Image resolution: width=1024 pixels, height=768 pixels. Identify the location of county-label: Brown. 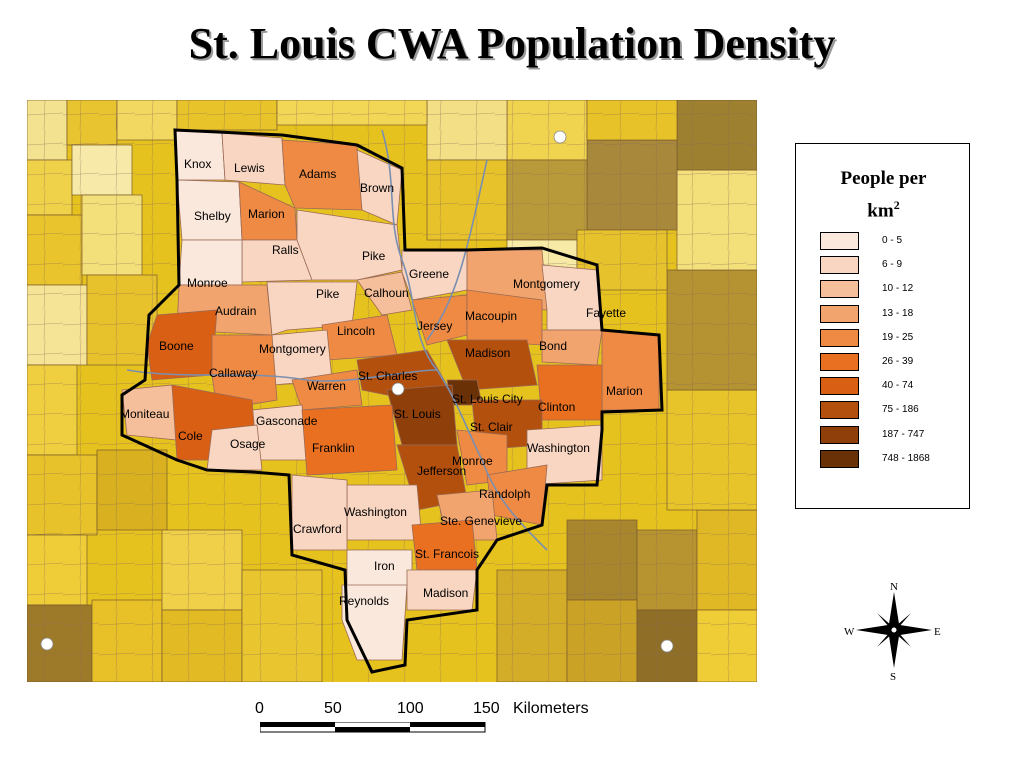
(377, 188).